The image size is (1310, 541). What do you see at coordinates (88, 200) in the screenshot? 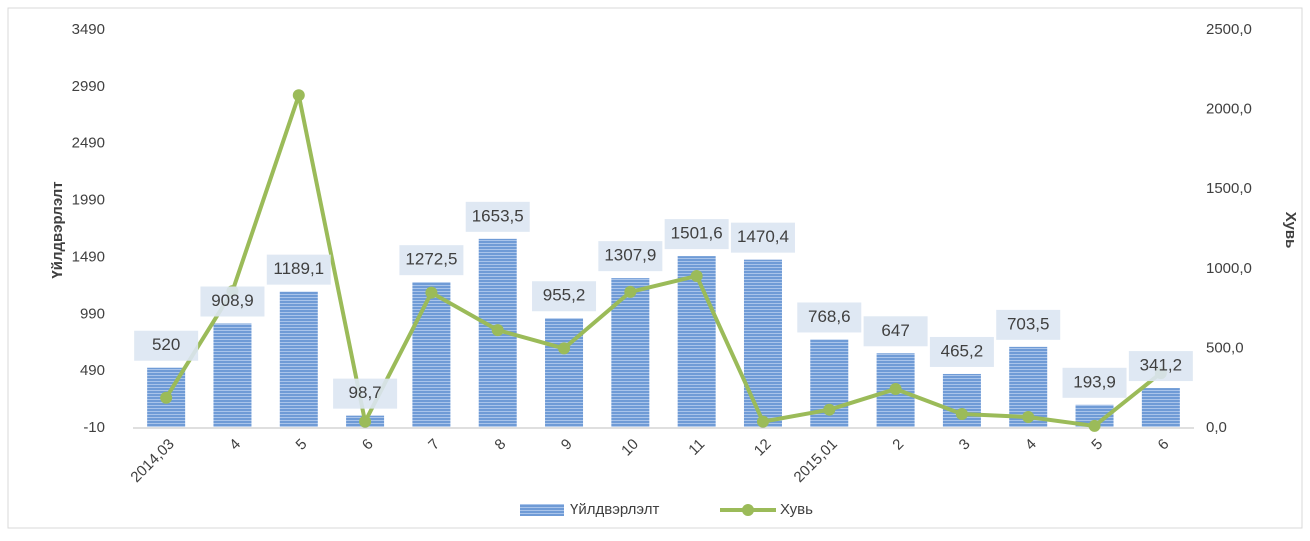
I see `y-tick-label: 1990` at bounding box center [88, 200].